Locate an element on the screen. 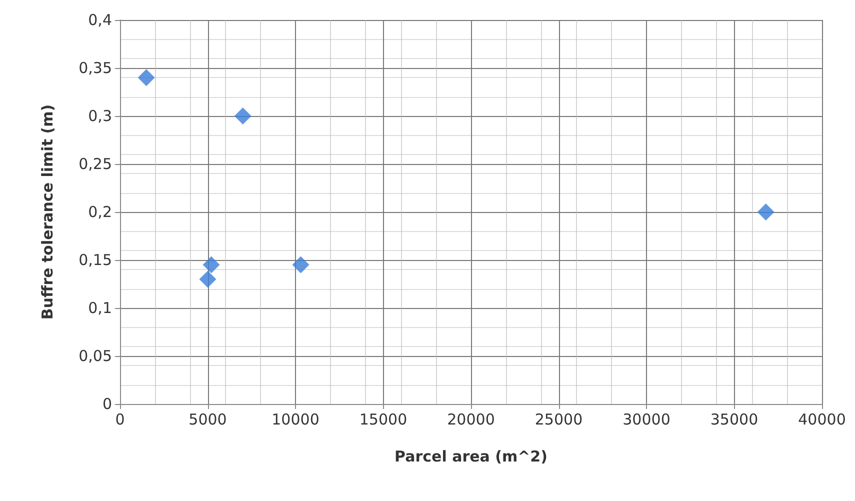  y-tick-label: 0,35 is located at coordinates (95, 68).